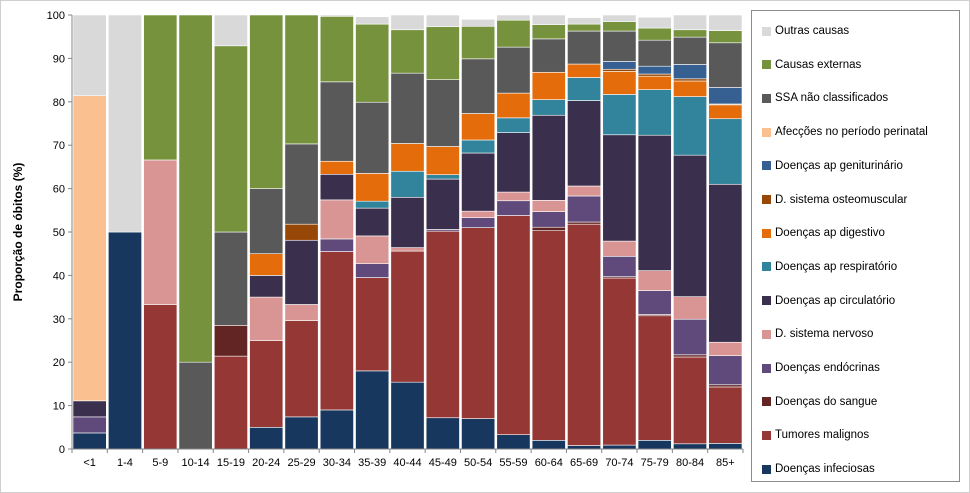  I want to click on legend-item: Afecções no período perinatal, so click(845, 132).